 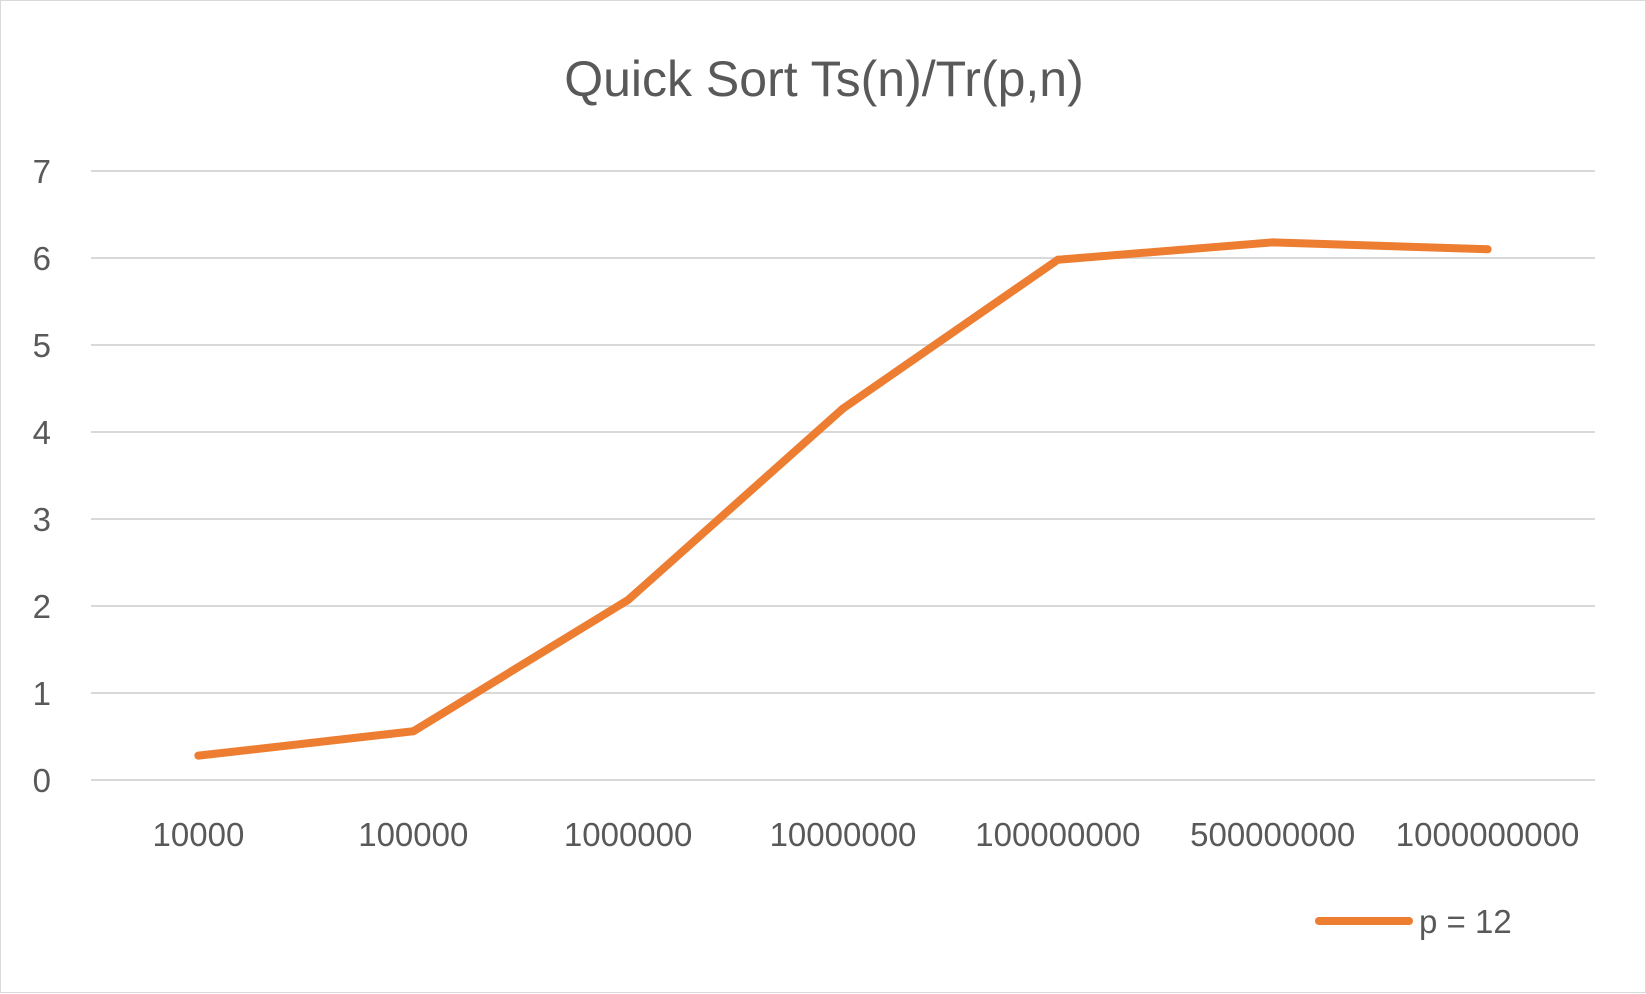 What do you see at coordinates (1057, 834) in the screenshot?
I see `x-tick-label: 100000000` at bounding box center [1057, 834].